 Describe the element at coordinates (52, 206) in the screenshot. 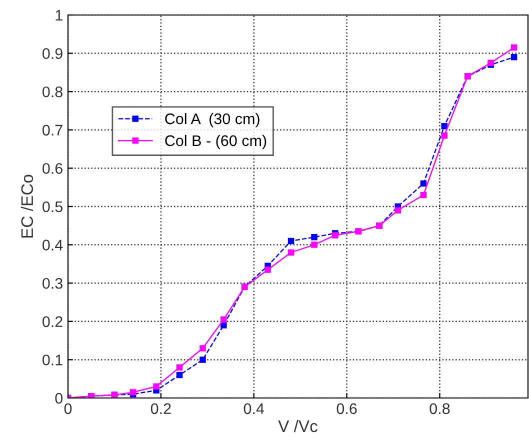

I see `y-tick-label: 0.5` at that location.